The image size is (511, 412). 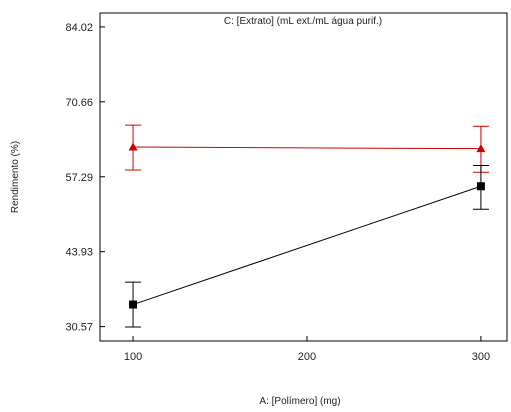 I want to click on y-axis: 30.57 43.93 57.29 70.66 84.02, so click(x=85, y=178).